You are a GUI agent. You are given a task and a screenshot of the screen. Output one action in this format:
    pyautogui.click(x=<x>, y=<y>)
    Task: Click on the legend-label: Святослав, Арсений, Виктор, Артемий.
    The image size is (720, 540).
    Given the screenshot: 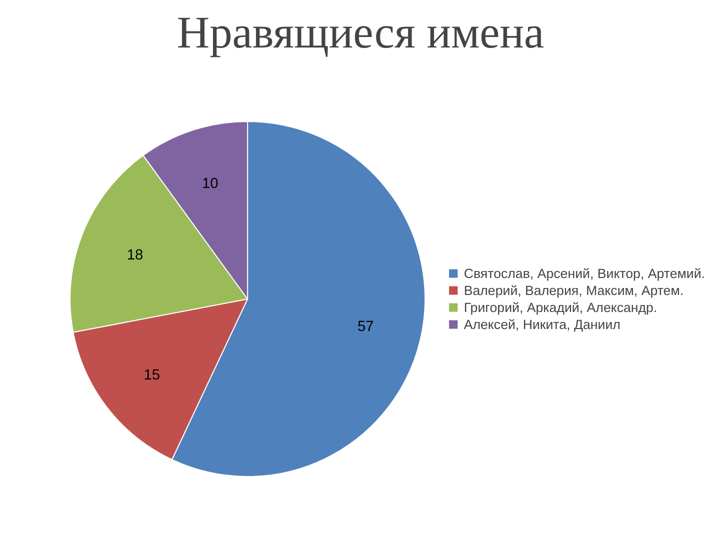 What is the action you would take?
    pyautogui.click(x=584, y=273)
    